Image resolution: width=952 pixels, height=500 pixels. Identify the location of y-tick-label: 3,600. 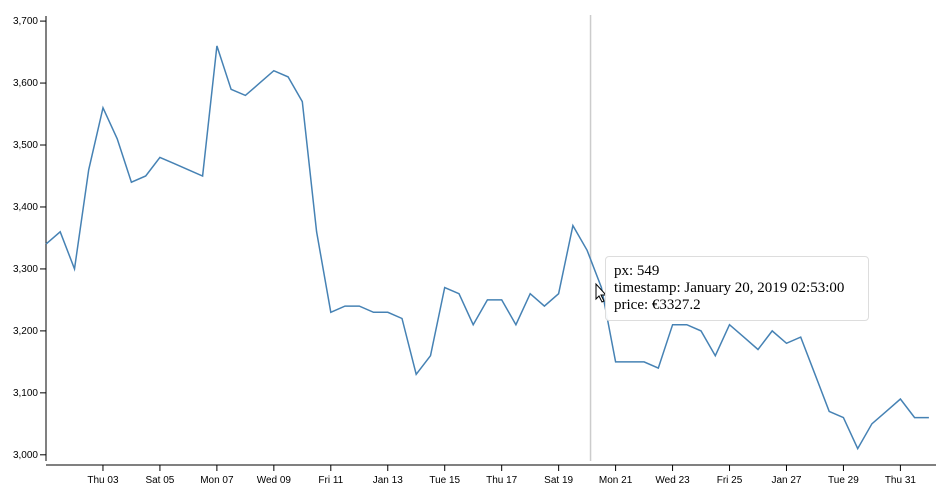
(25, 83).